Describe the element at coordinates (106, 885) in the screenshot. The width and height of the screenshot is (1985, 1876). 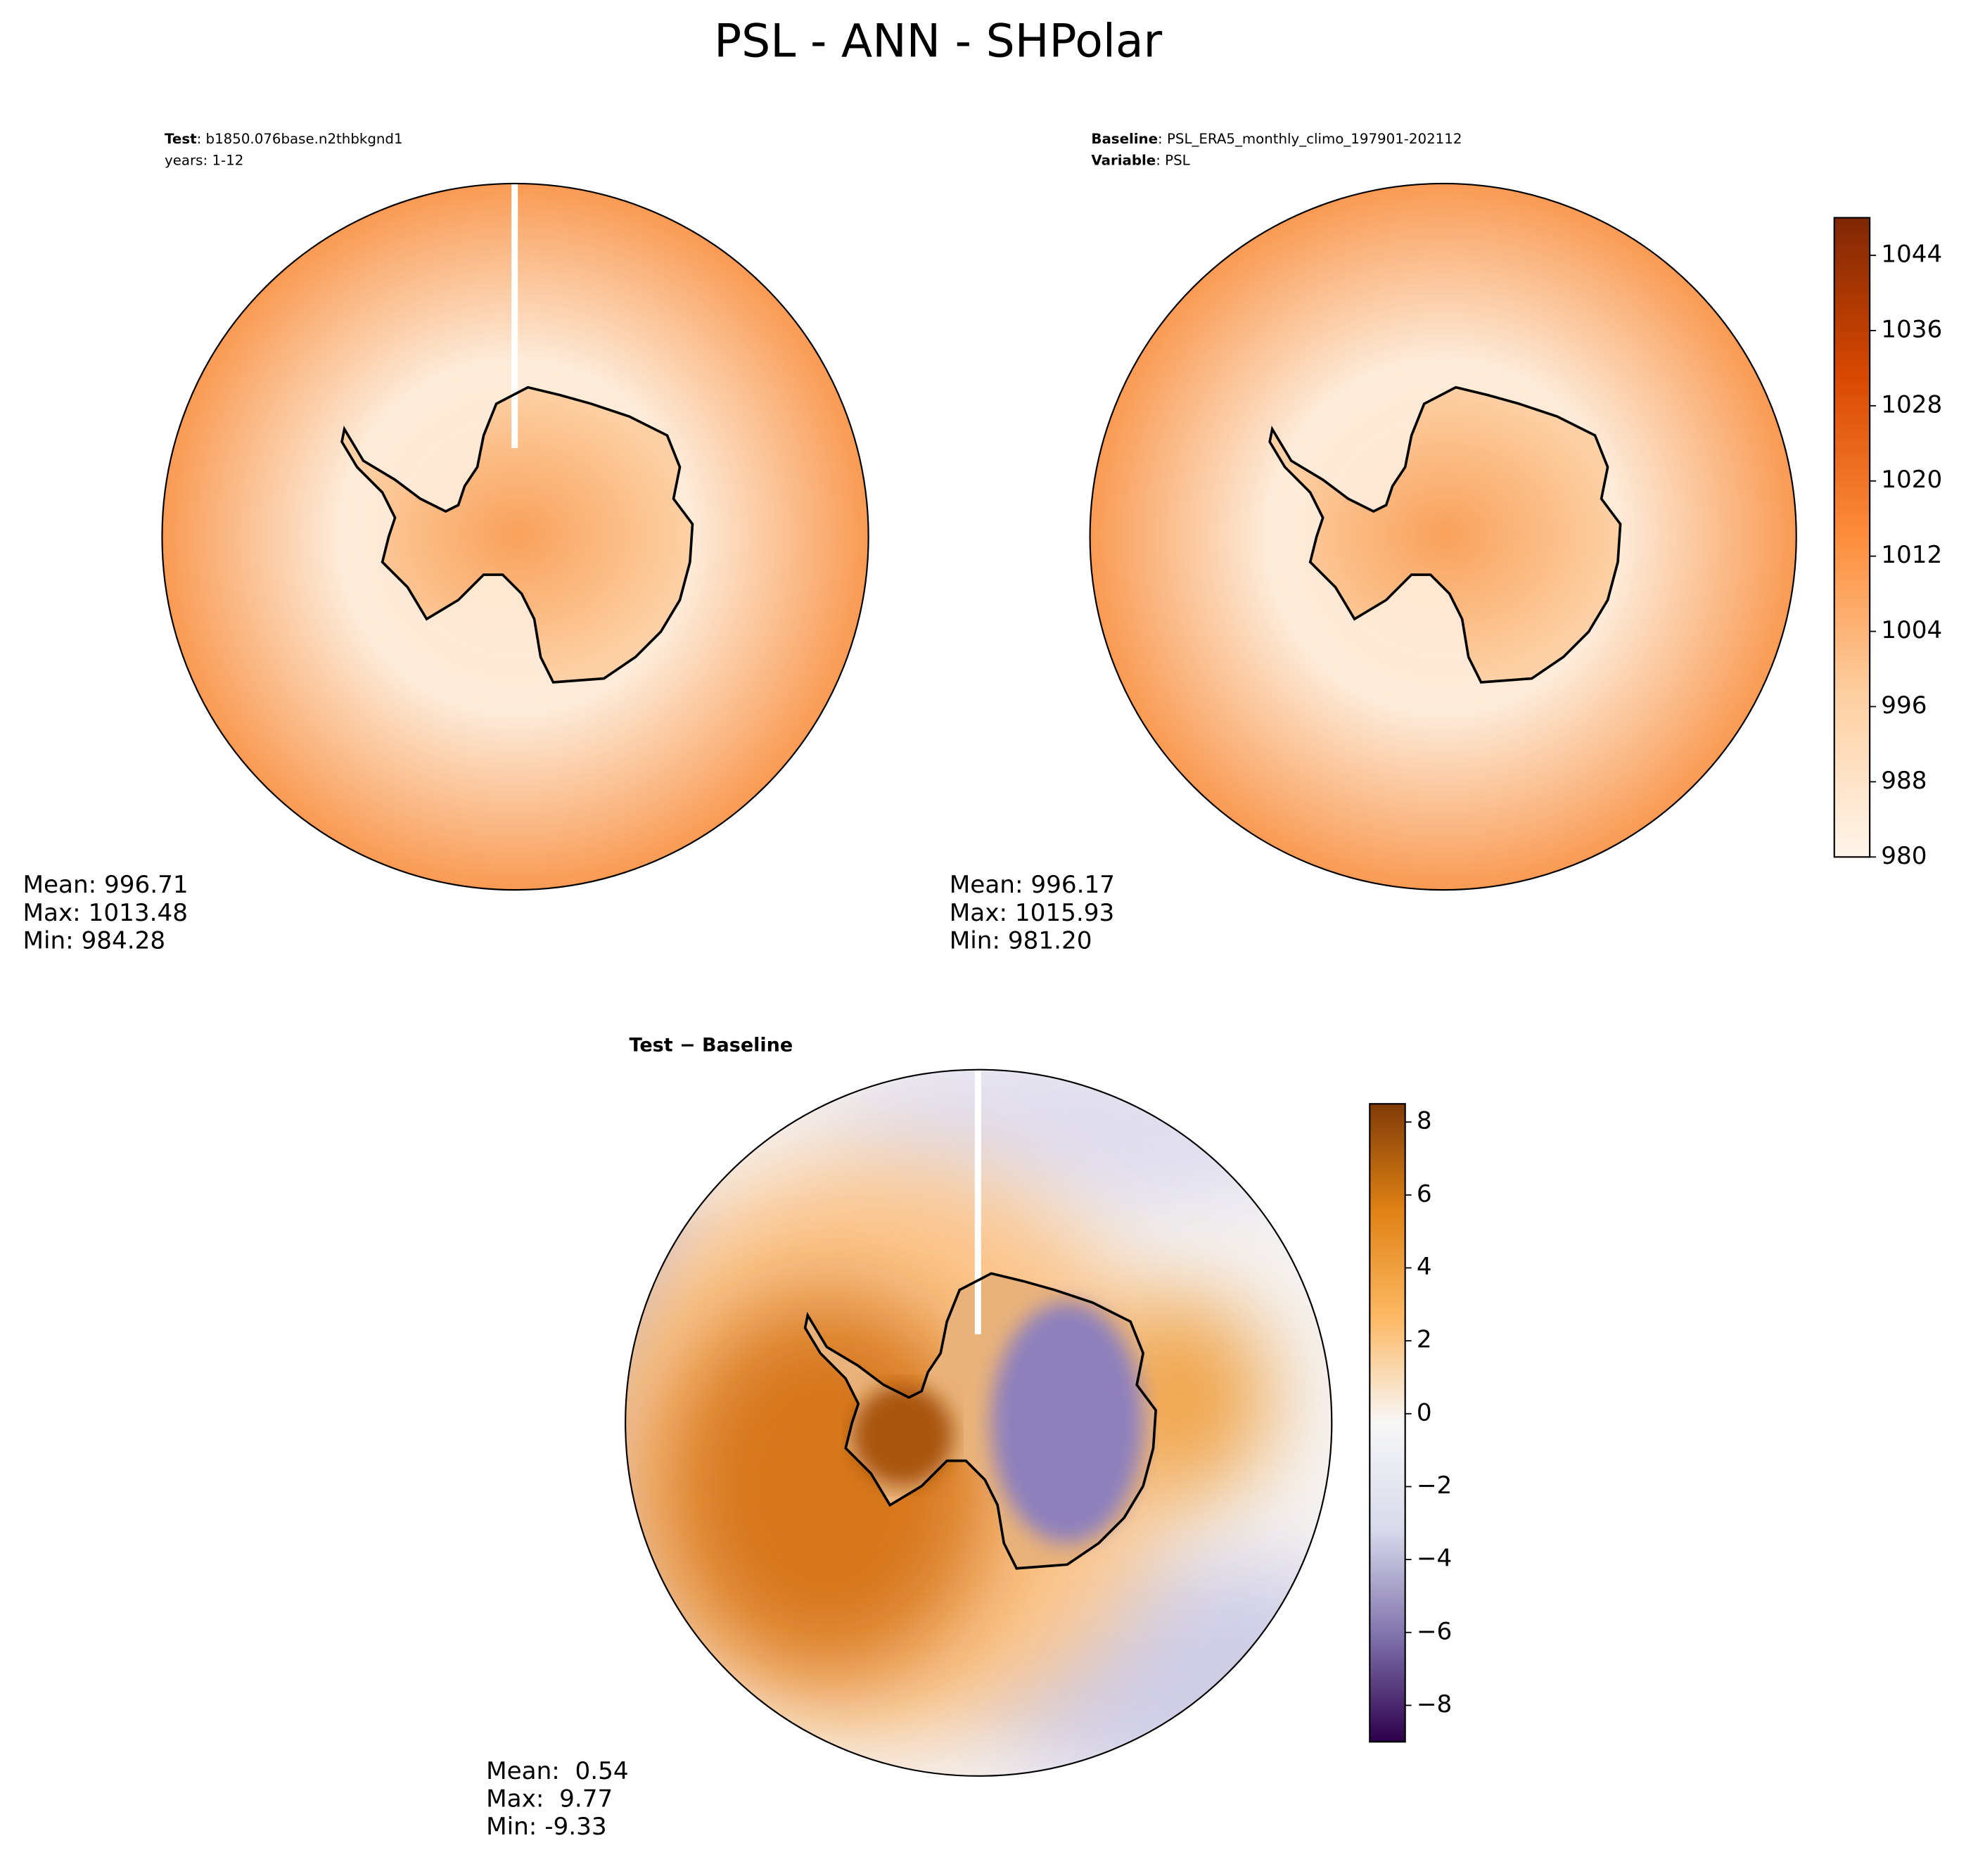
I see `stat: Mean: 996.71` at that location.